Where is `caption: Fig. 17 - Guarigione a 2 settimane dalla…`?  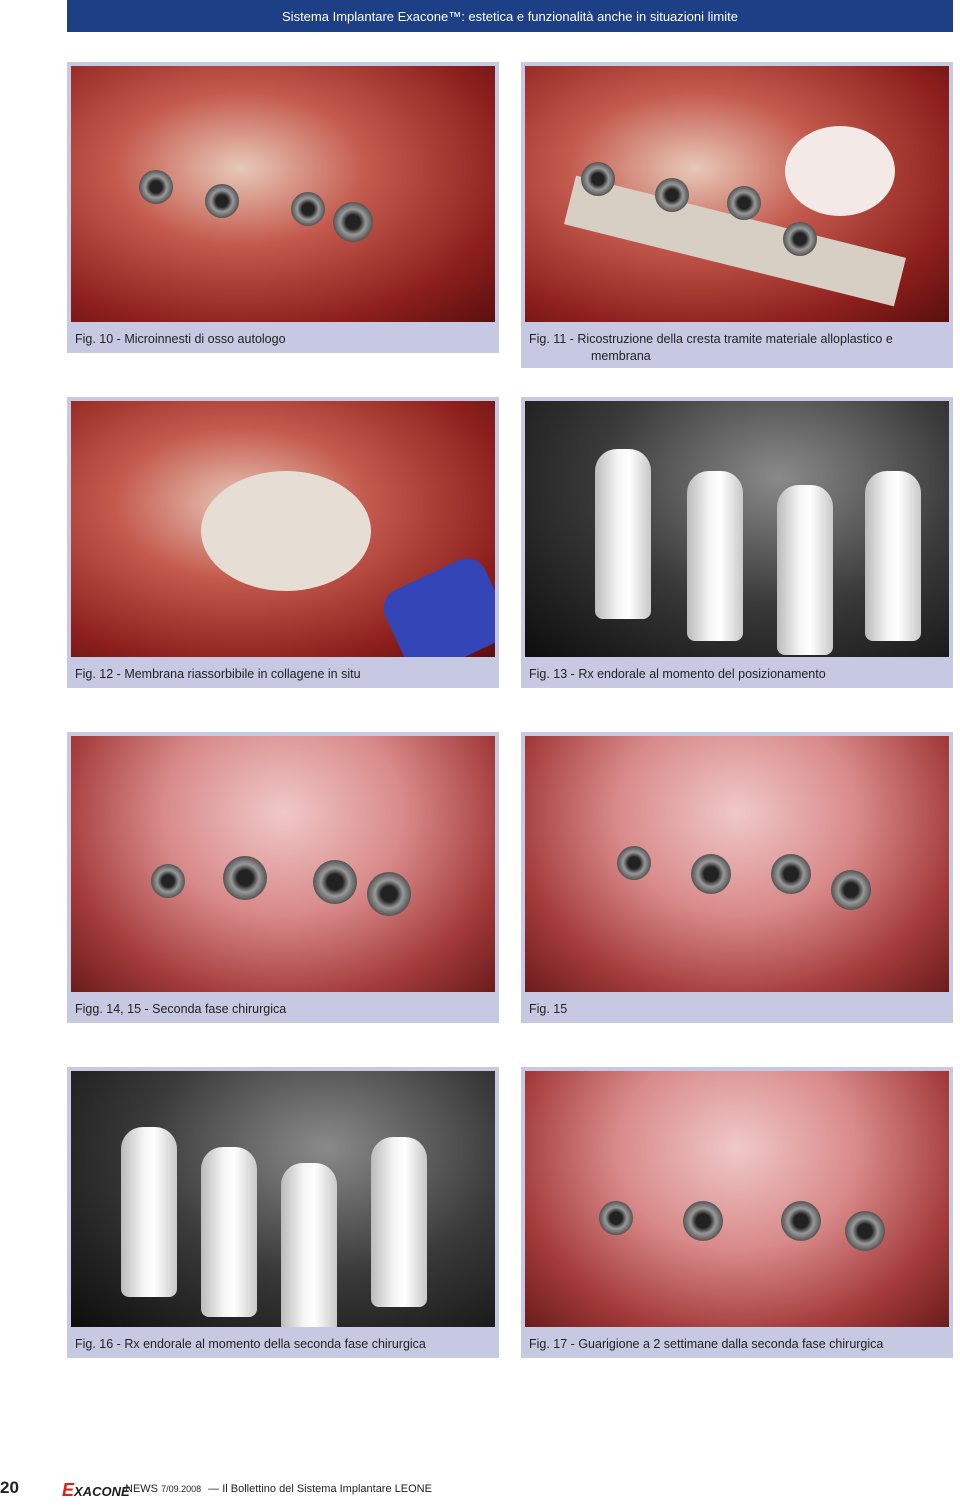 caption: Fig. 17 - Guarigione a 2 settimane dalla… is located at coordinates (706, 1344).